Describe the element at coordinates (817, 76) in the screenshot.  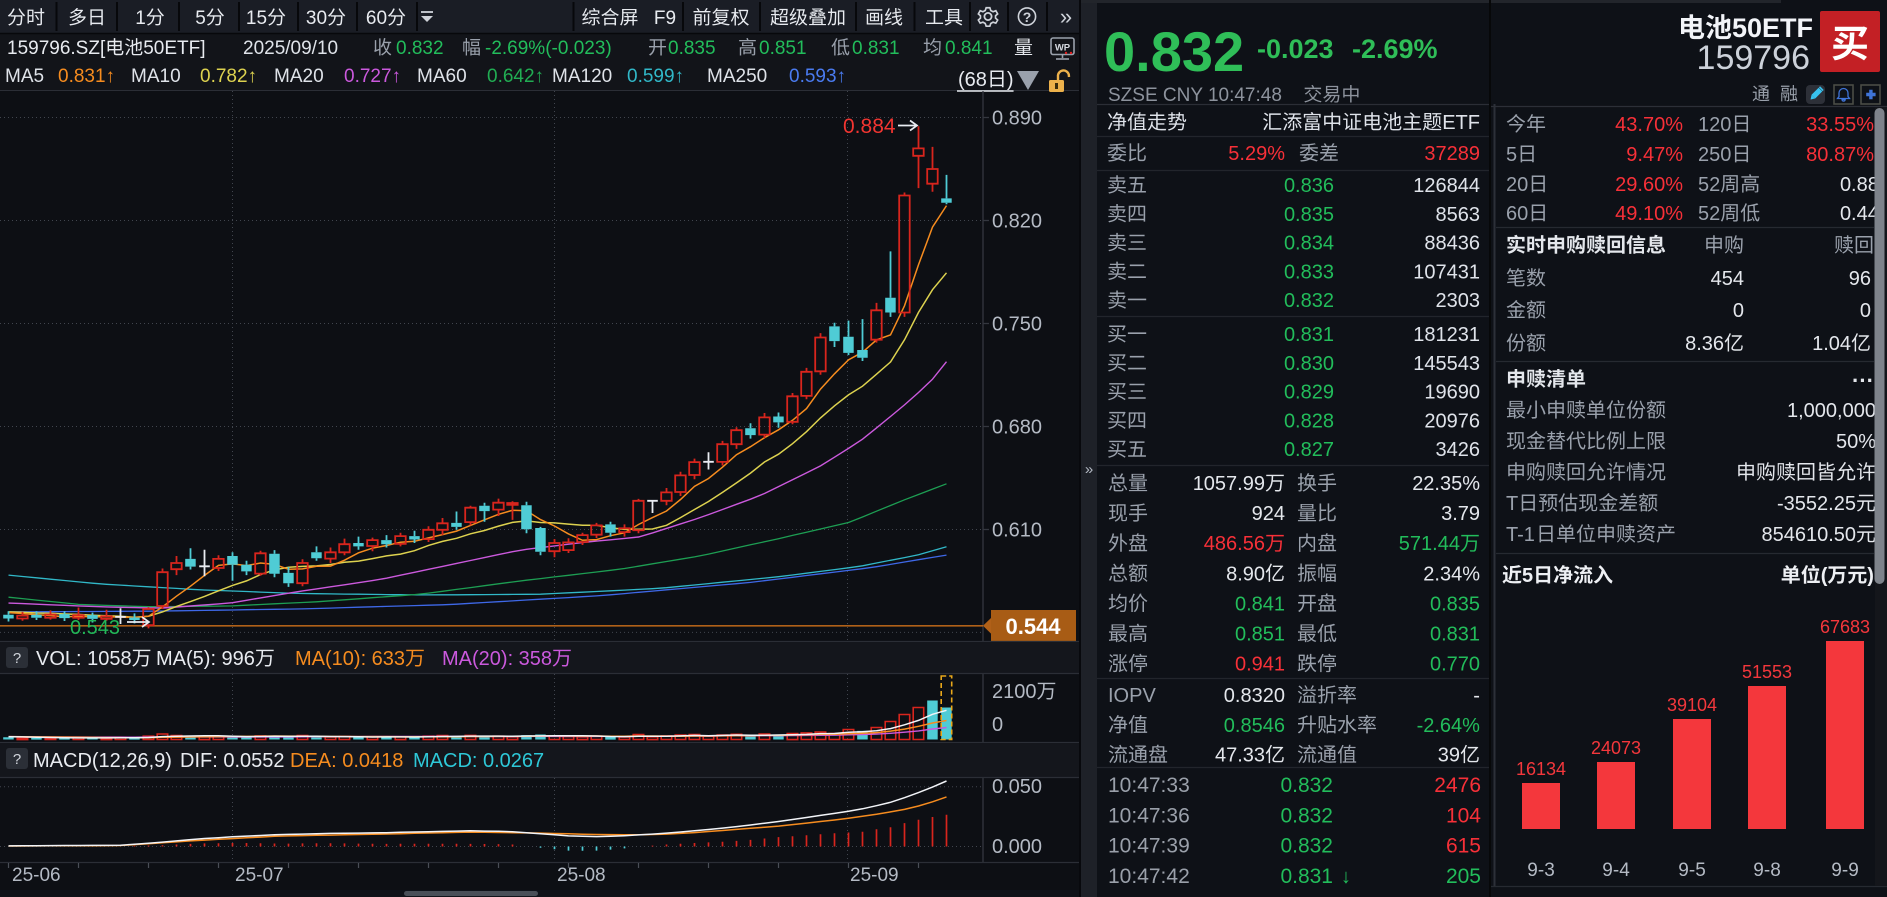
I see `svg-text: 0.593↑` at that location.